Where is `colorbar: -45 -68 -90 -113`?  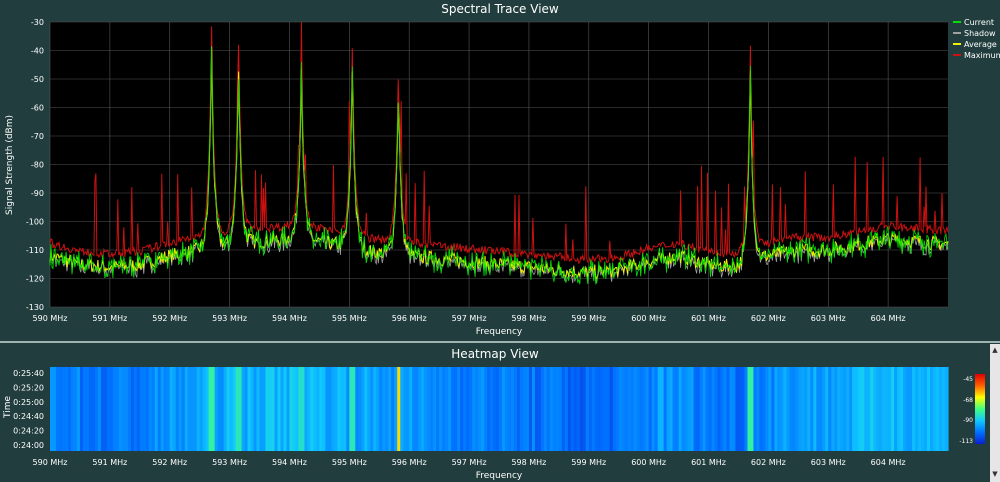 colorbar: -45 -68 -90 -113 is located at coordinates (972, 409).